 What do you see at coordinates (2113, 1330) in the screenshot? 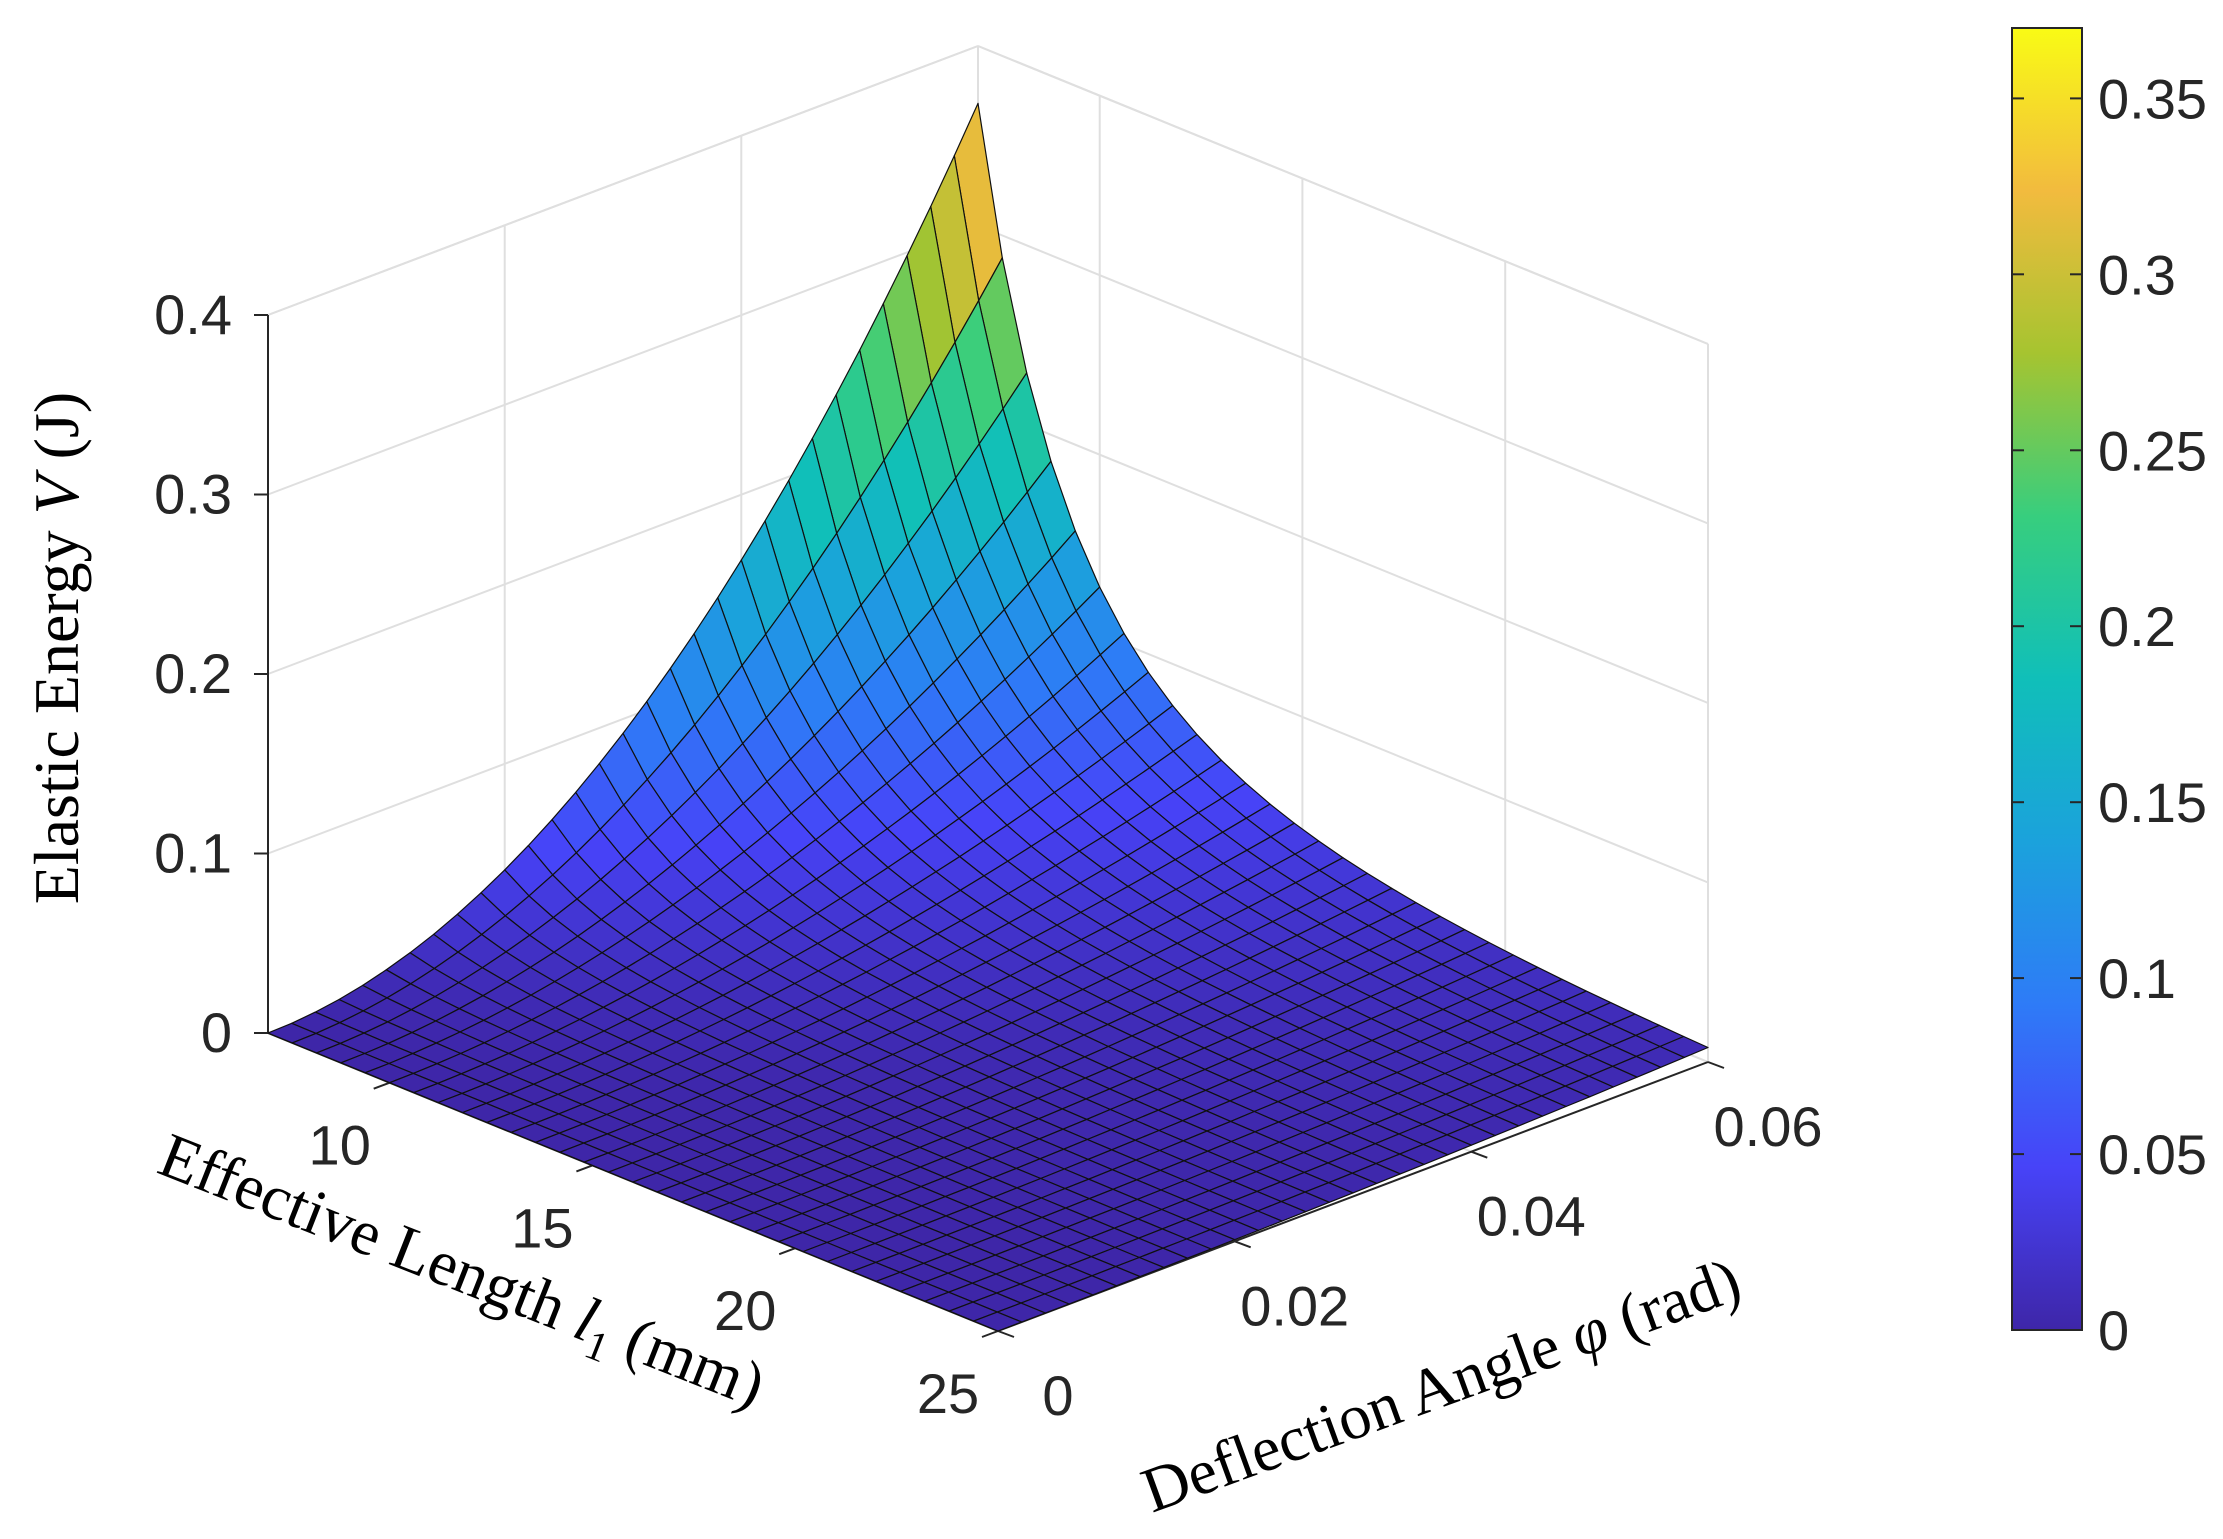
I see `colorbar-tick-label: 0` at bounding box center [2113, 1330].